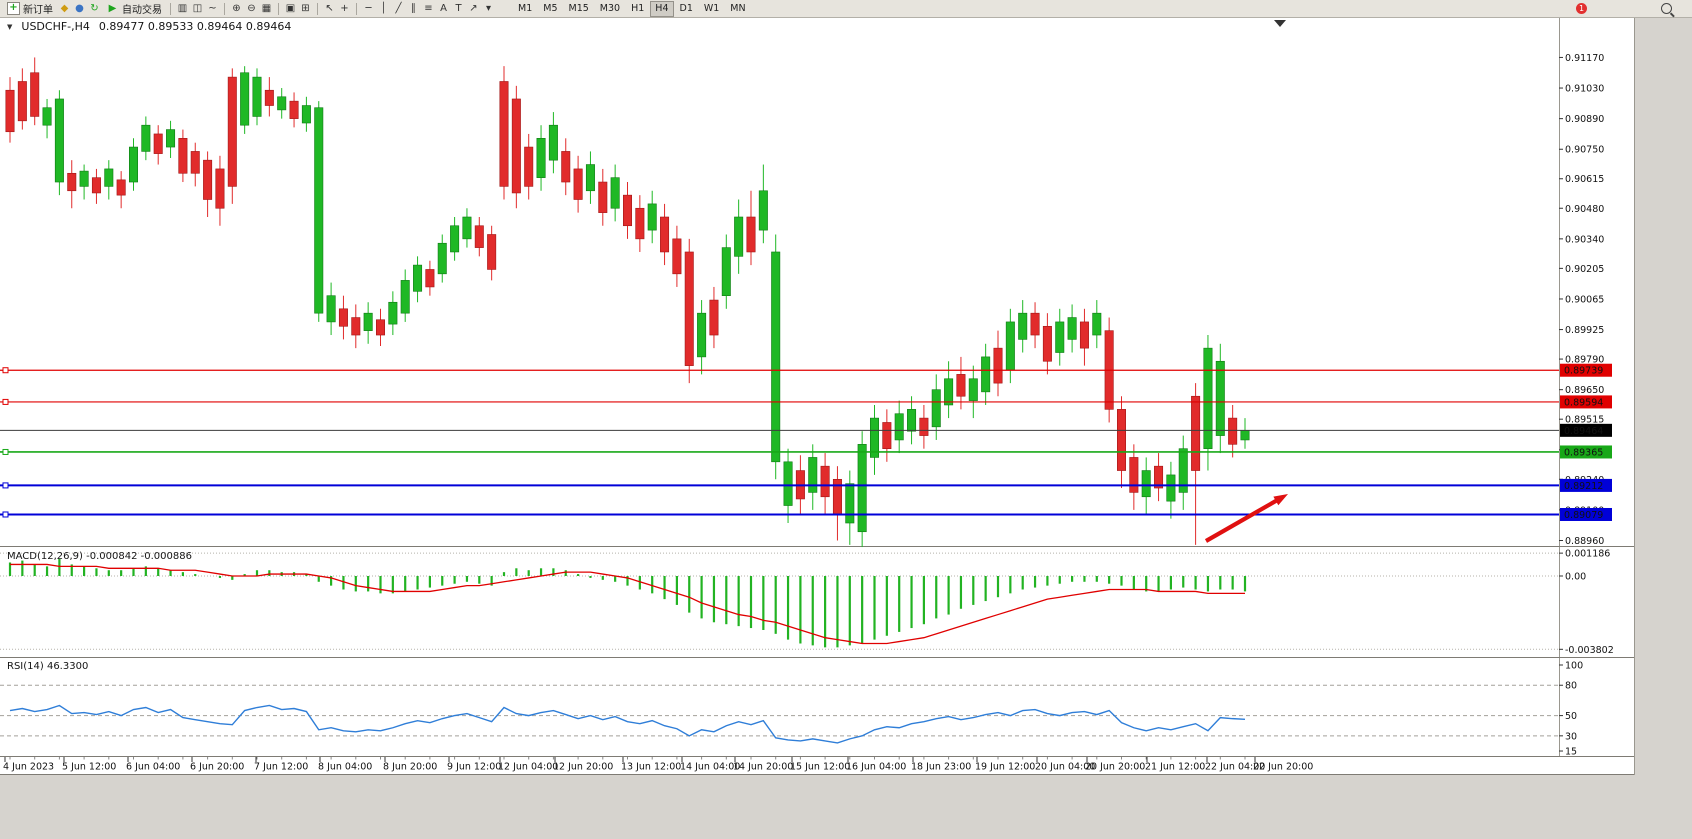  I want to click on bar-chart-icon: ▥, so click(182, 8).